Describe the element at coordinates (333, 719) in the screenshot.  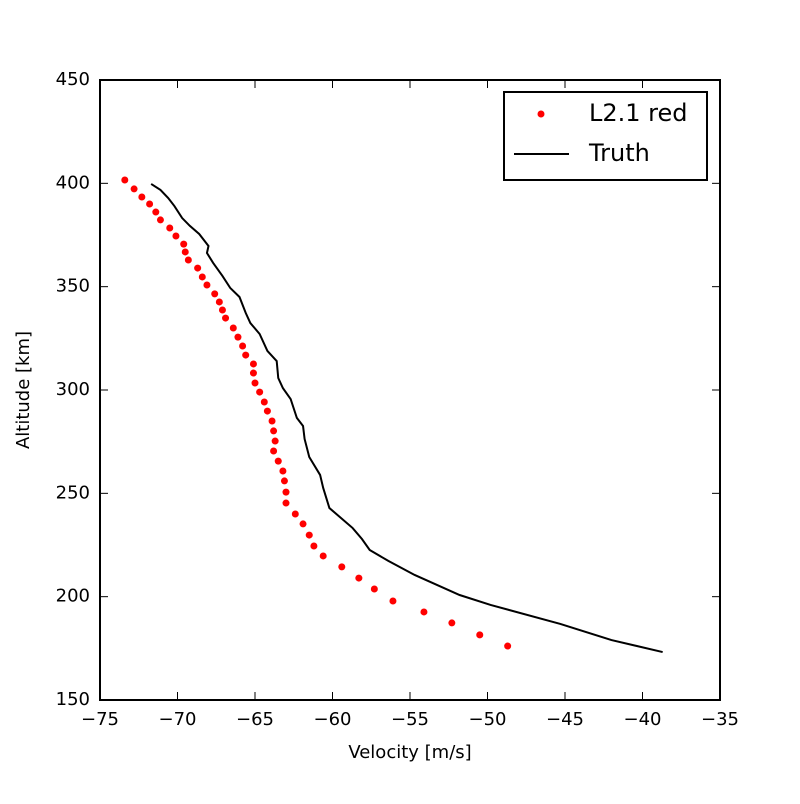
I see `x-tick-label: −60` at that location.